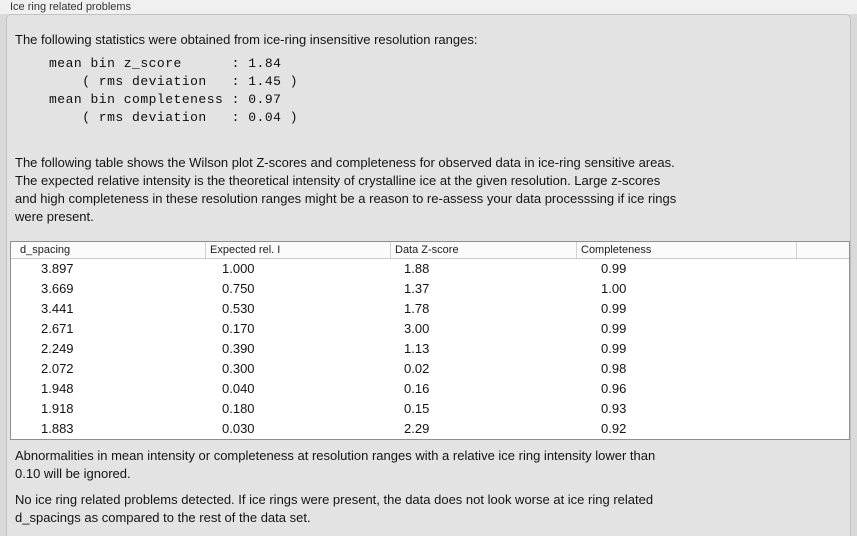 The image size is (857, 536). What do you see at coordinates (687, 250) in the screenshot?
I see `header-cell-completeness: Completeness` at bounding box center [687, 250].